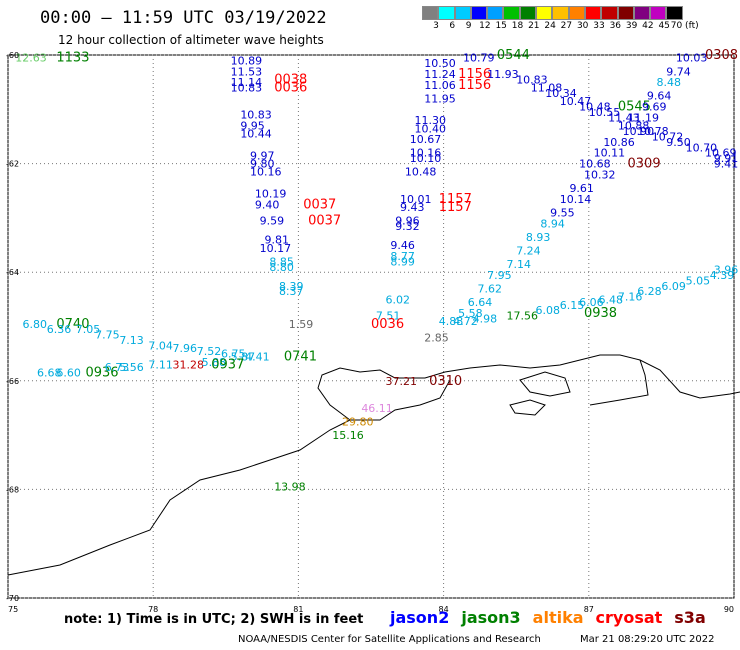 The width and height of the screenshot is (740, 650). What do you see at coordinates (610, 153) in the screenshot?
I see `wave-height-label: 10.11` at bounding box center [610, 153].